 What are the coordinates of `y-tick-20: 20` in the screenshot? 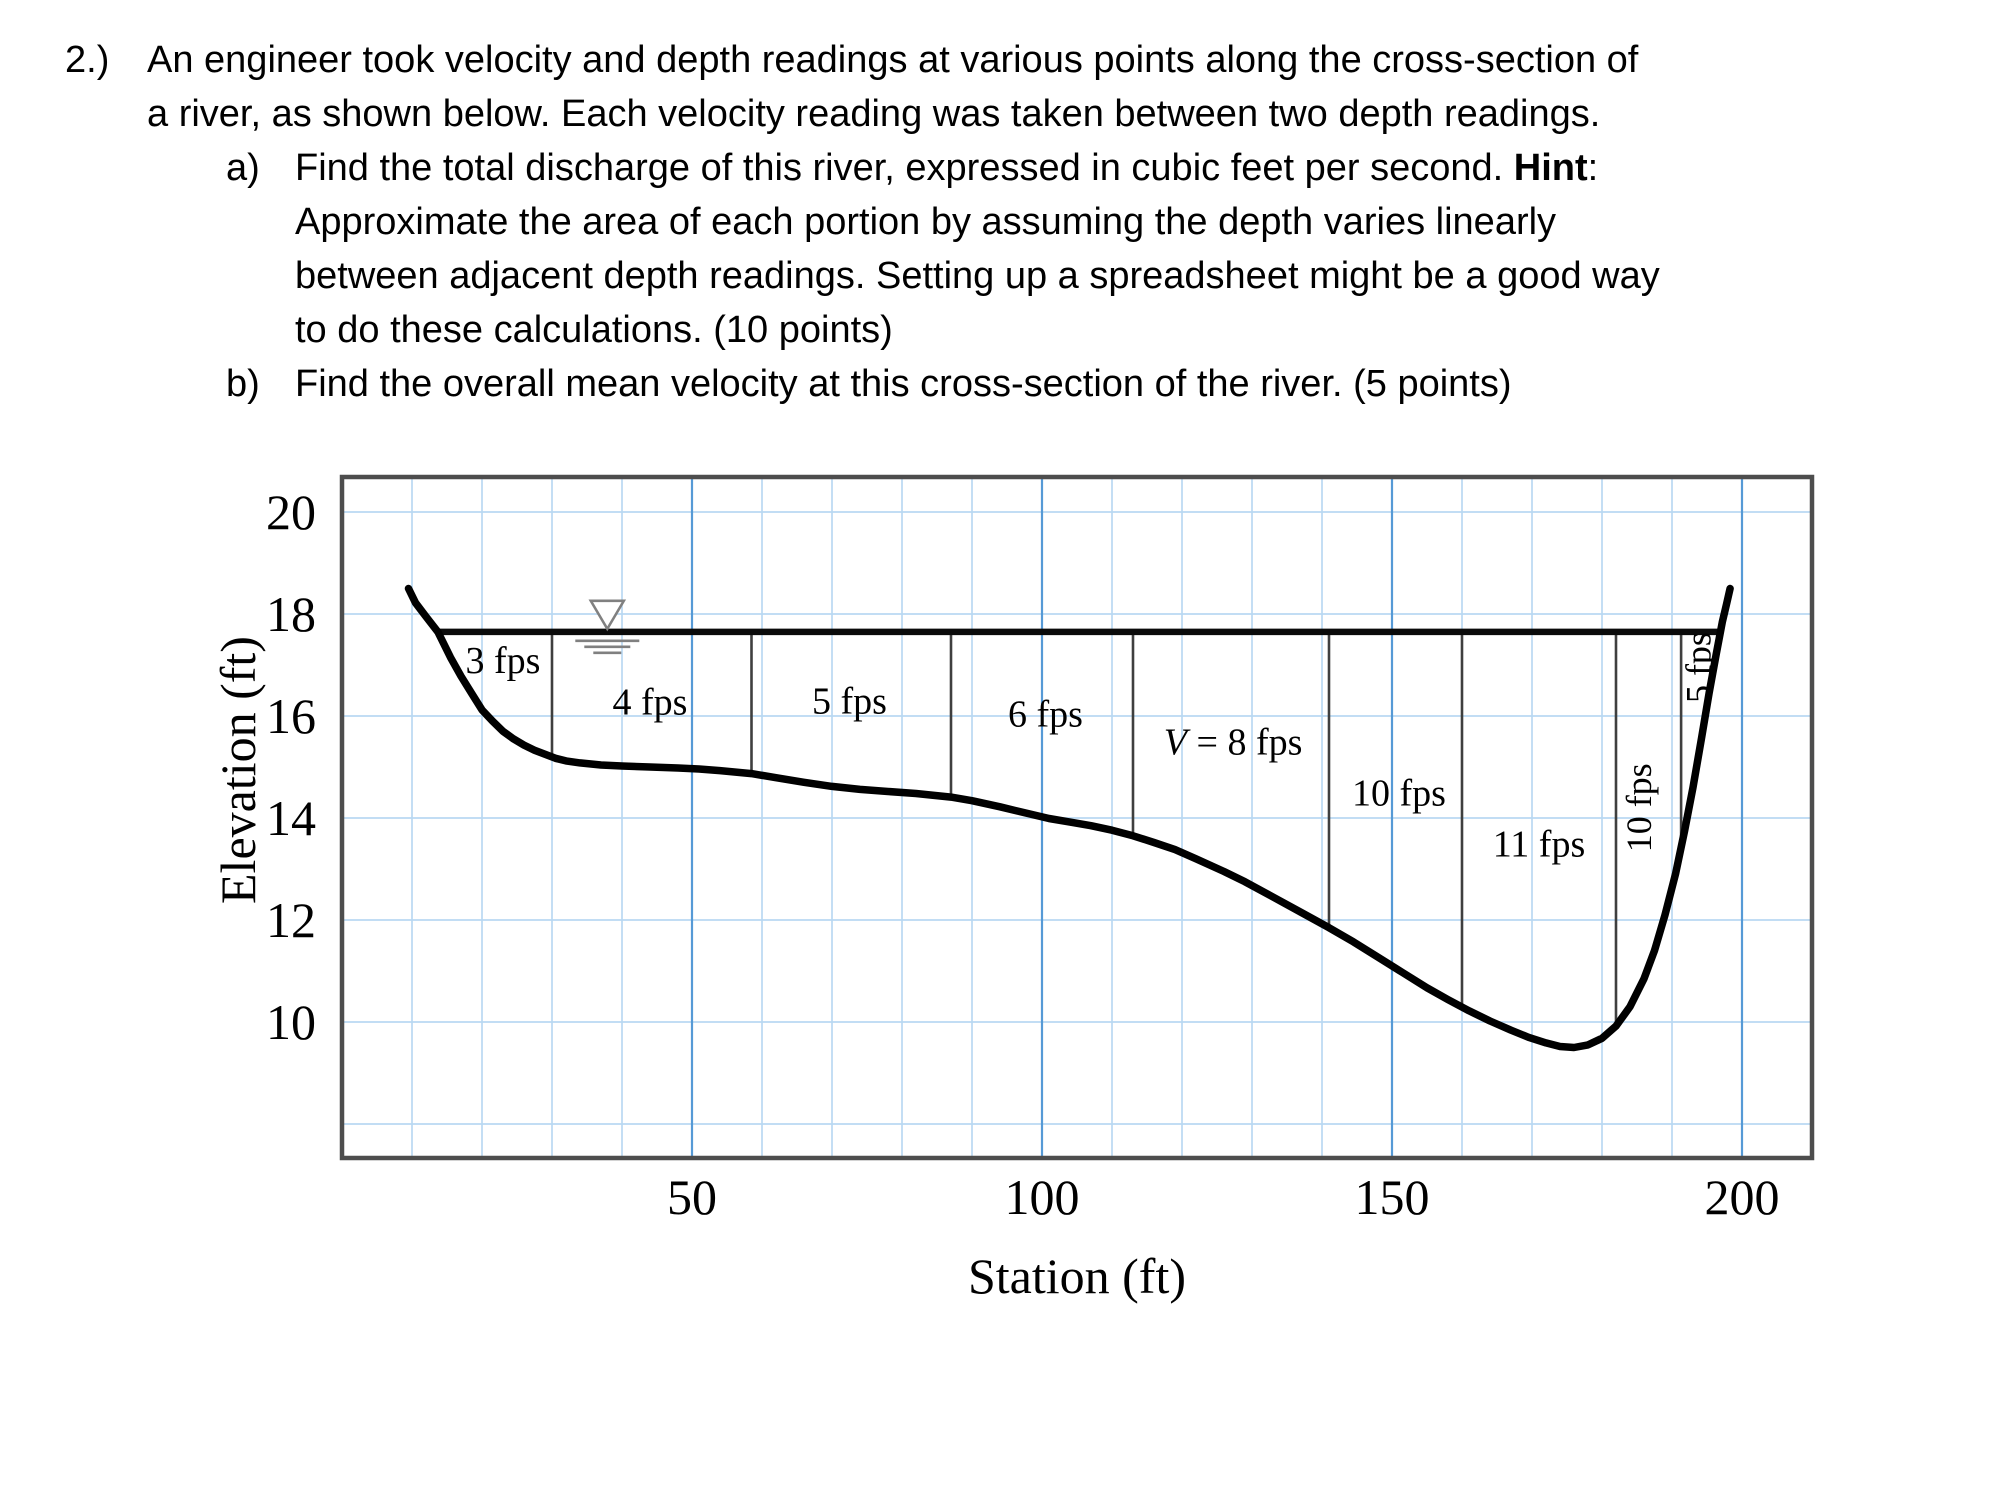 It's located at (291, 512).